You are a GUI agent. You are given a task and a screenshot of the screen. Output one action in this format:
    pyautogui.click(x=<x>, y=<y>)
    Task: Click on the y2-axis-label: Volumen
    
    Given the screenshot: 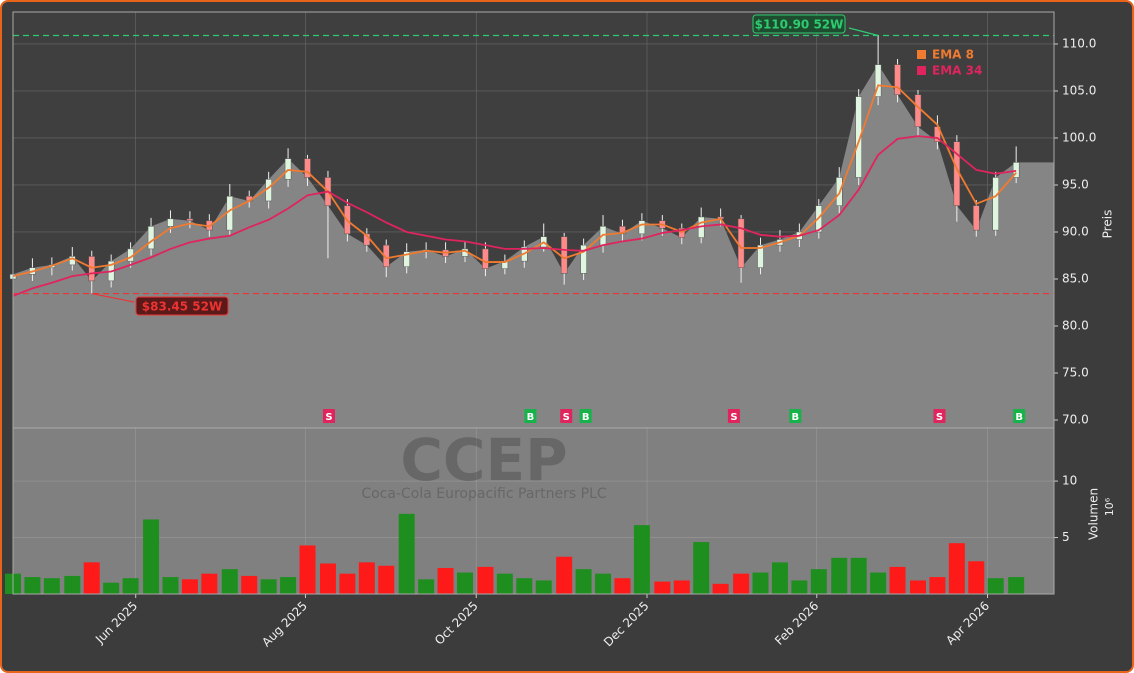 What is the action you would take?
    pyautogui.click(x=1094, y=514)
    